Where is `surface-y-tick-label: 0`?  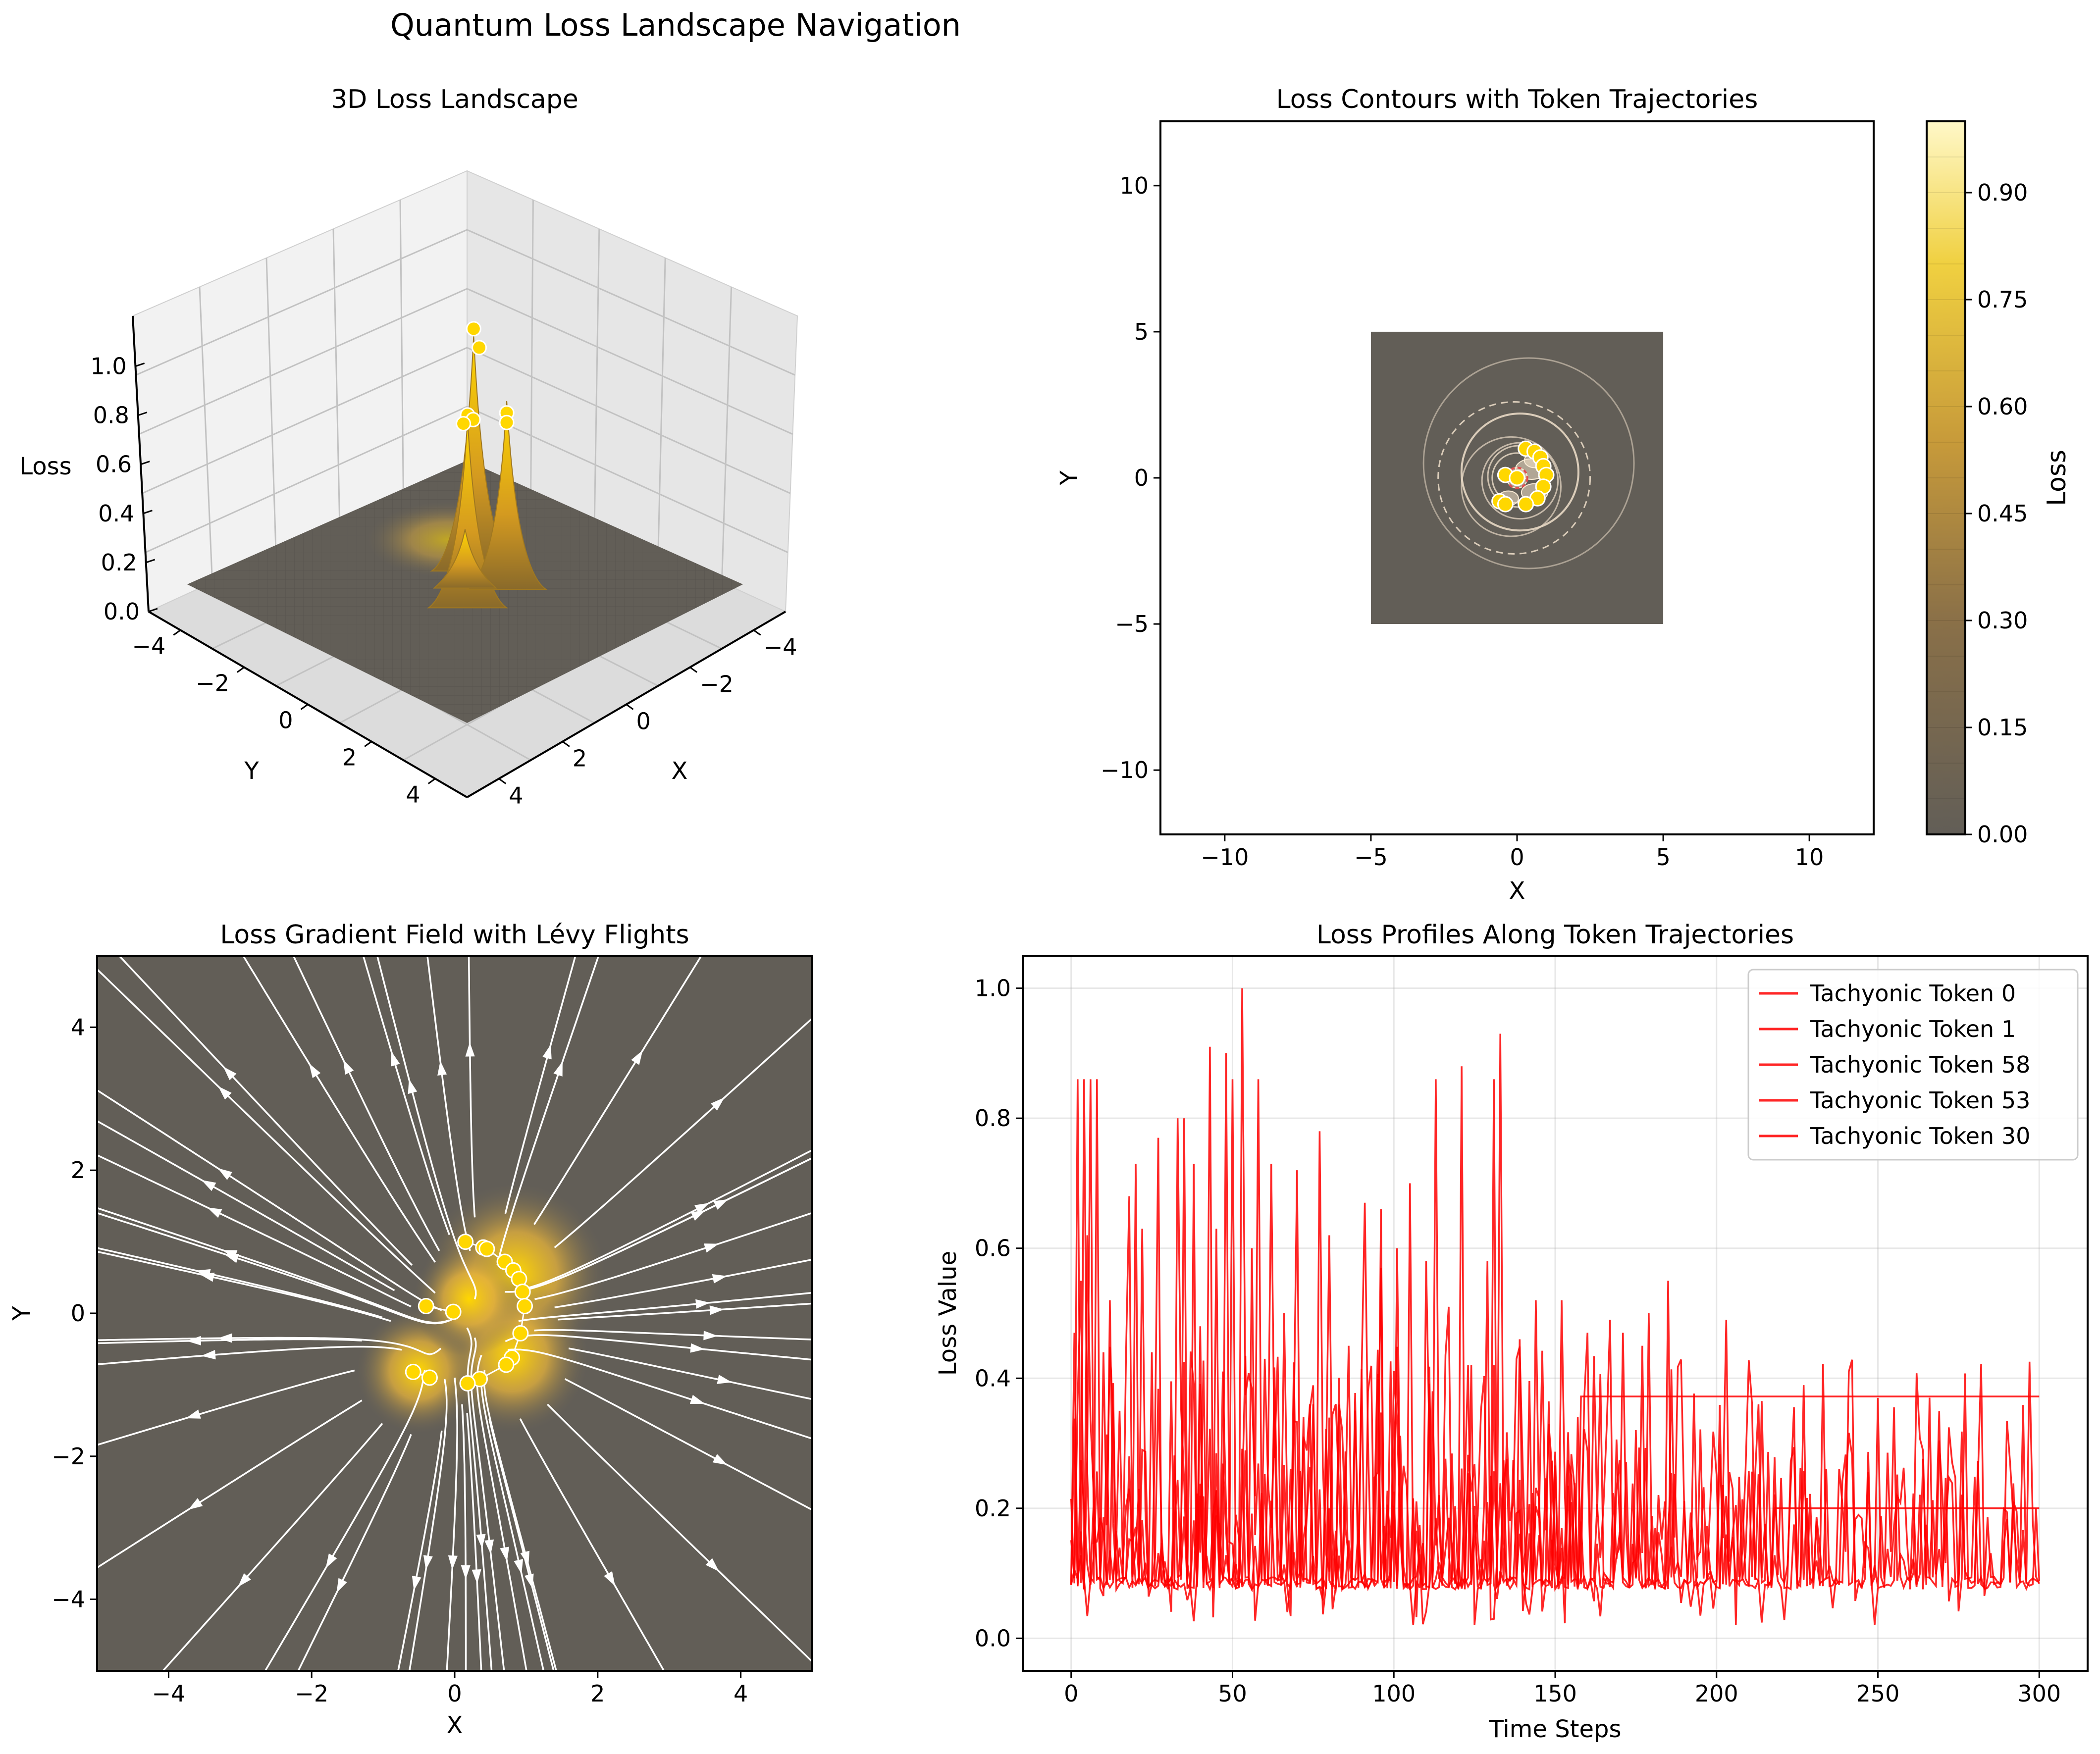
surface-y-tick-label: 0 is located at coordinates (285, 721).